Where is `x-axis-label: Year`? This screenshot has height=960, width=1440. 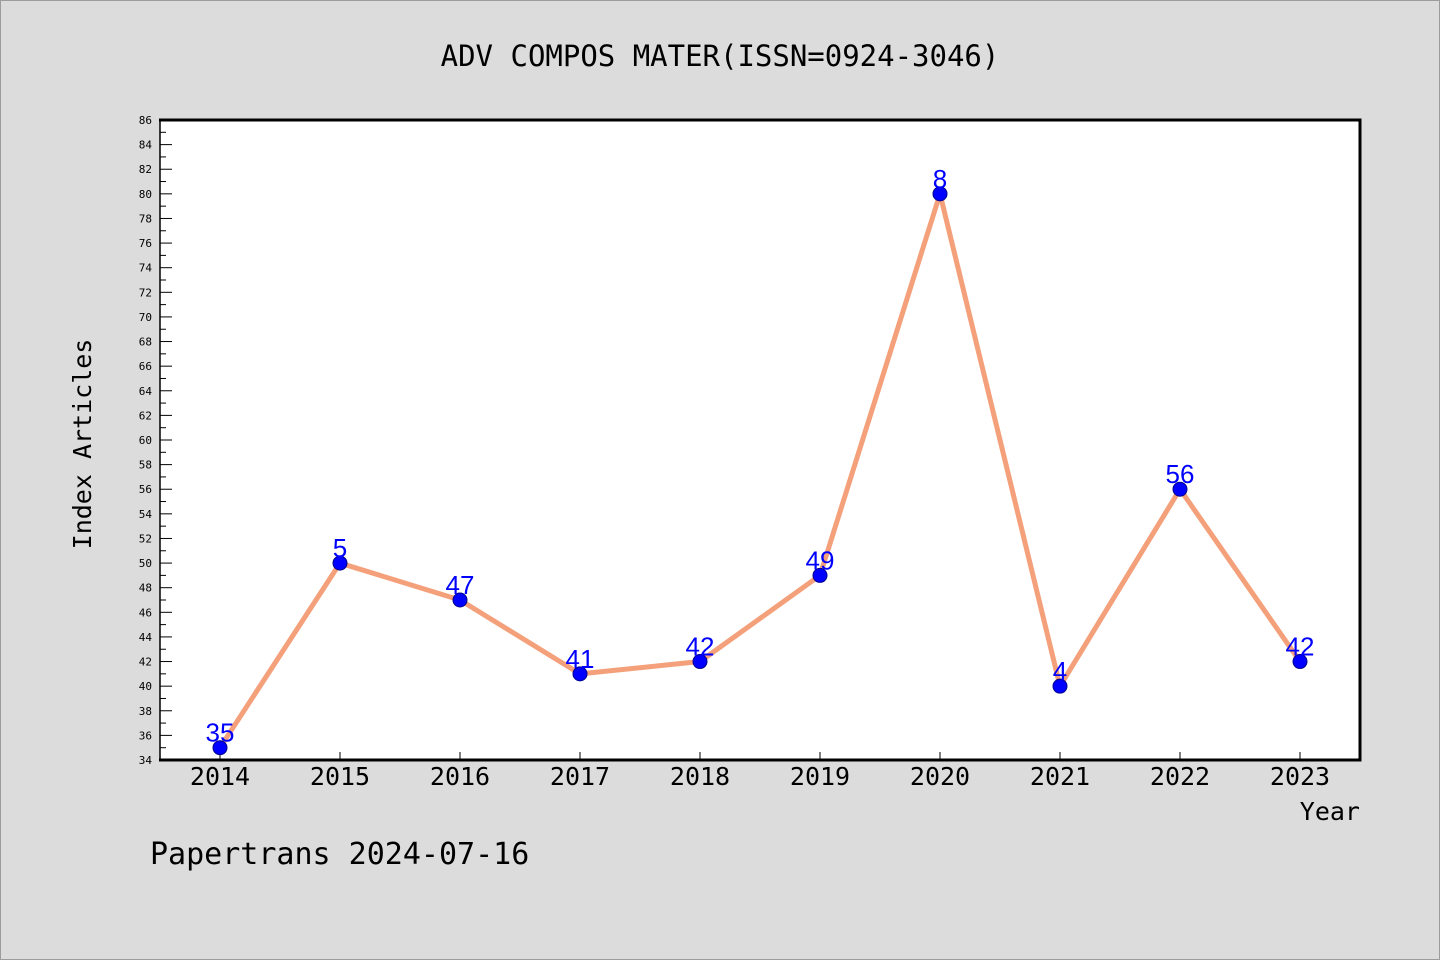
x-axis-label: Year is located at coordinates (1330, 811).